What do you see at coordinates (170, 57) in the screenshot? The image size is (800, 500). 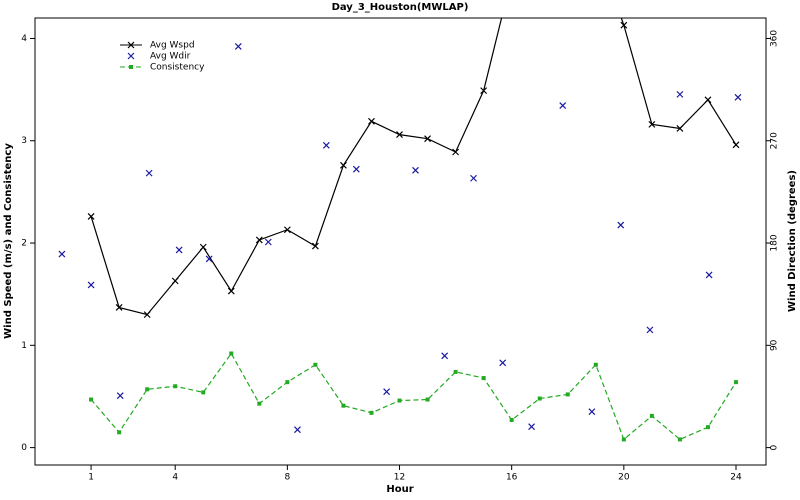 I see `legend-label: Avg Wdir` at bounding box center [170, 57].